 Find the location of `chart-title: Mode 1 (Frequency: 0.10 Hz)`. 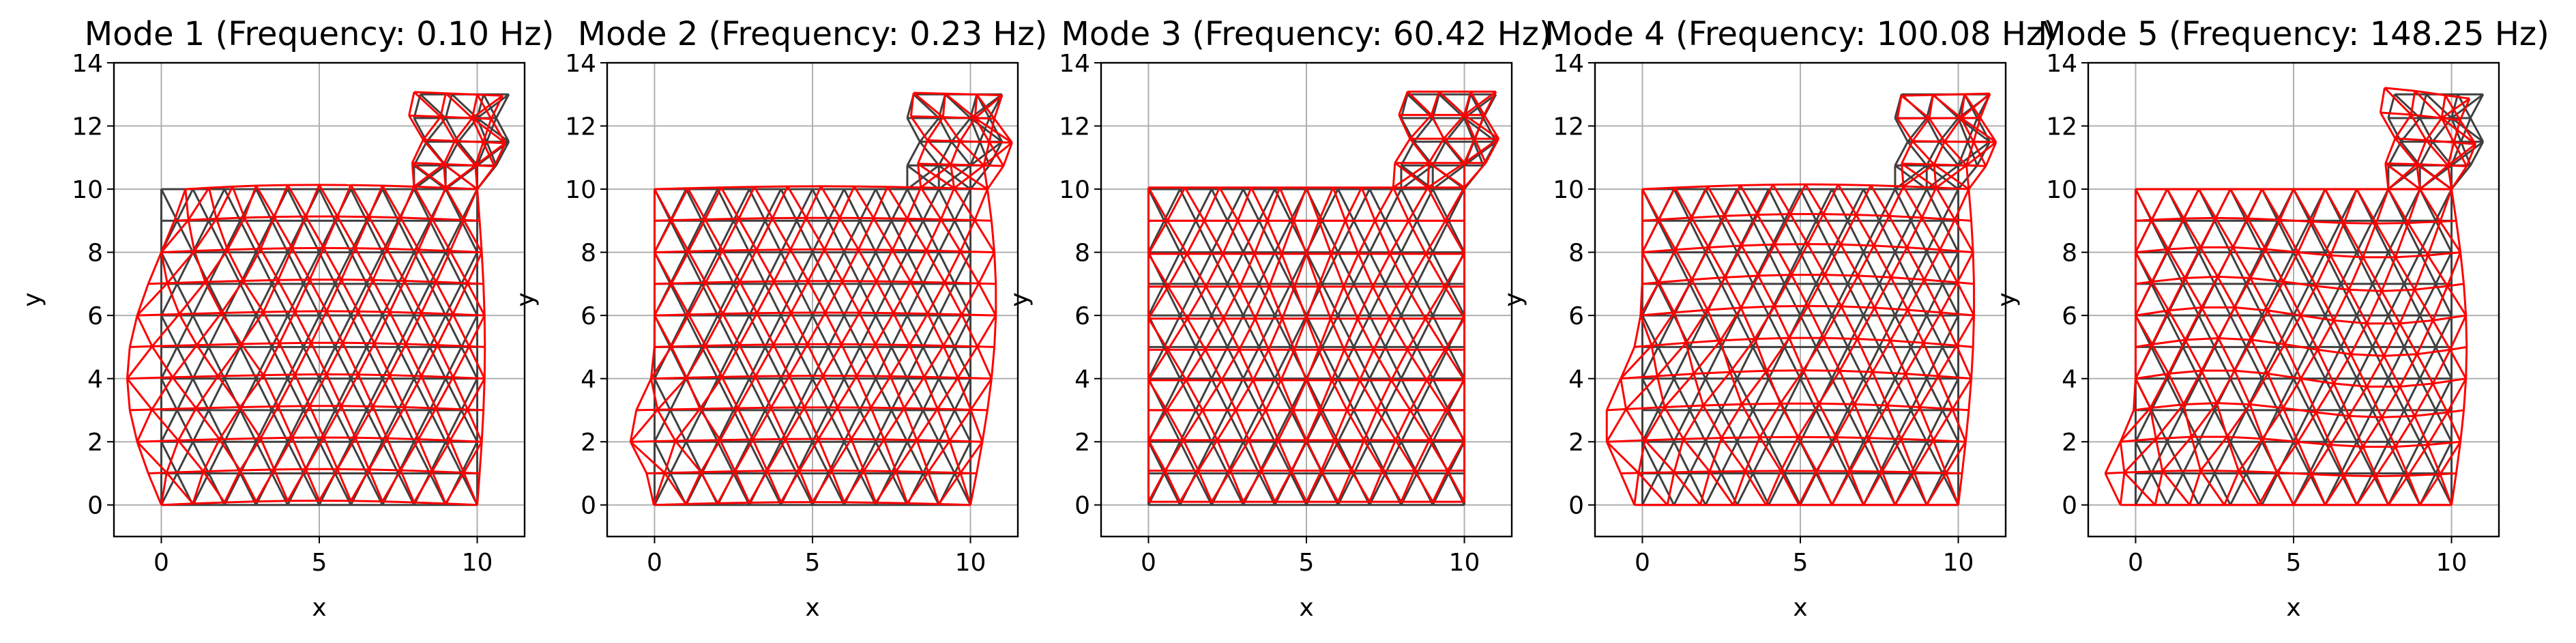

chart-title: Mode 1 (Frequency: 0.10 Hz) is located at coordinates (320, 34).